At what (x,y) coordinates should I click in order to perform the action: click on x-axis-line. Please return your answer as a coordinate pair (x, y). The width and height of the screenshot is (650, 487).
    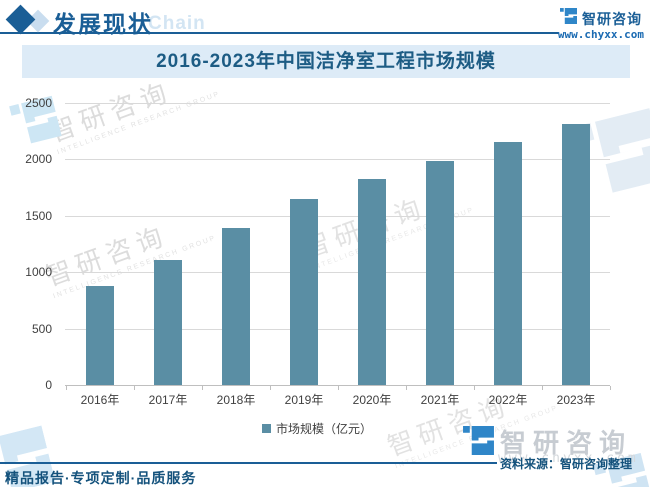
    Looking at the image, I should click on (337, 385).